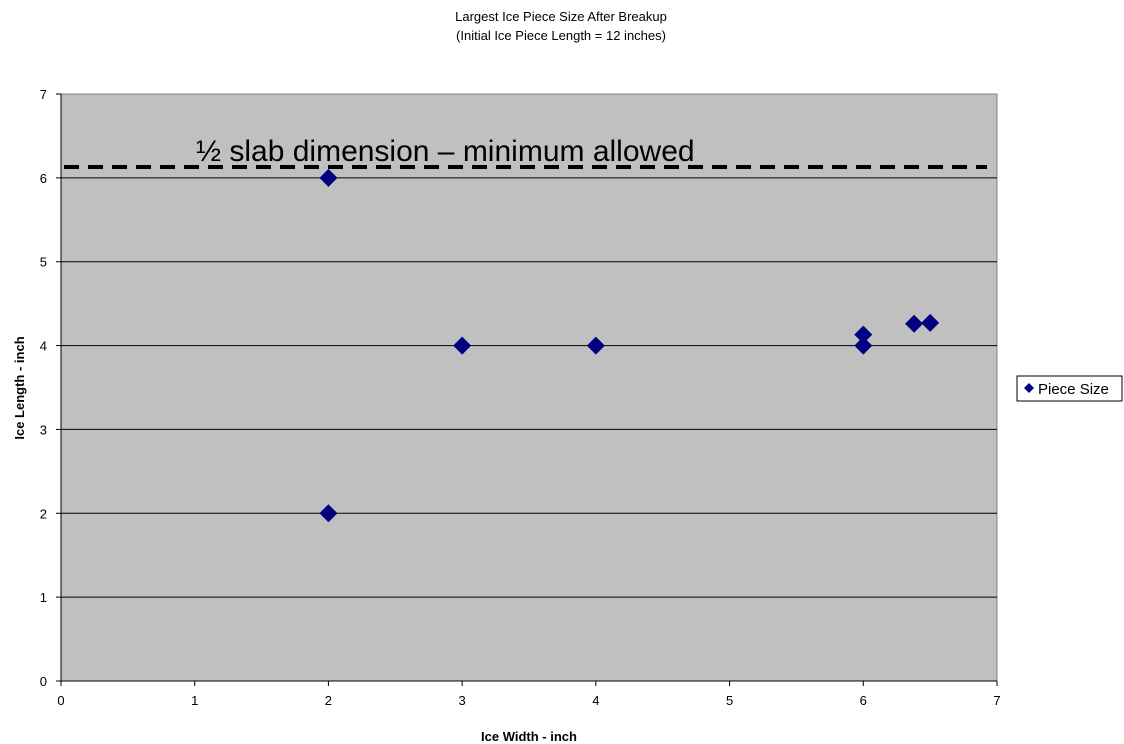 The image size is (1124, 744). Describe the element at coordinates (561, 16) in the screenshot. I see `chart-title: Largest Ice Piece Size After Breakup` at that location.